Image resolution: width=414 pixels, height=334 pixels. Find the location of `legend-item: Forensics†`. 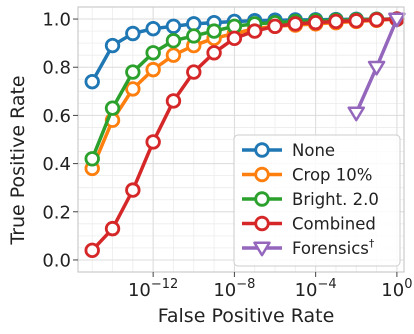

legend-item: Forensics† is located at coordinates (308, 247).